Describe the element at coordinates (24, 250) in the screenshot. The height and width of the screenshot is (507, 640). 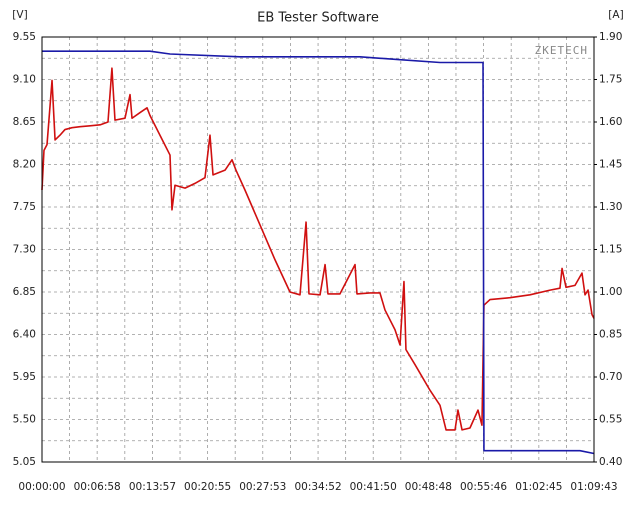
I see `y-tick-label: 7.30` at that location.